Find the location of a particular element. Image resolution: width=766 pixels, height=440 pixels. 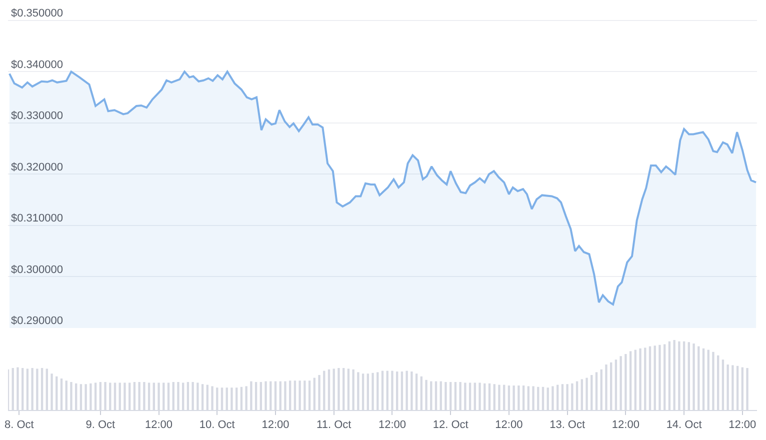

x-tick-label: 8. Oct is located at coordinates (19, 425).